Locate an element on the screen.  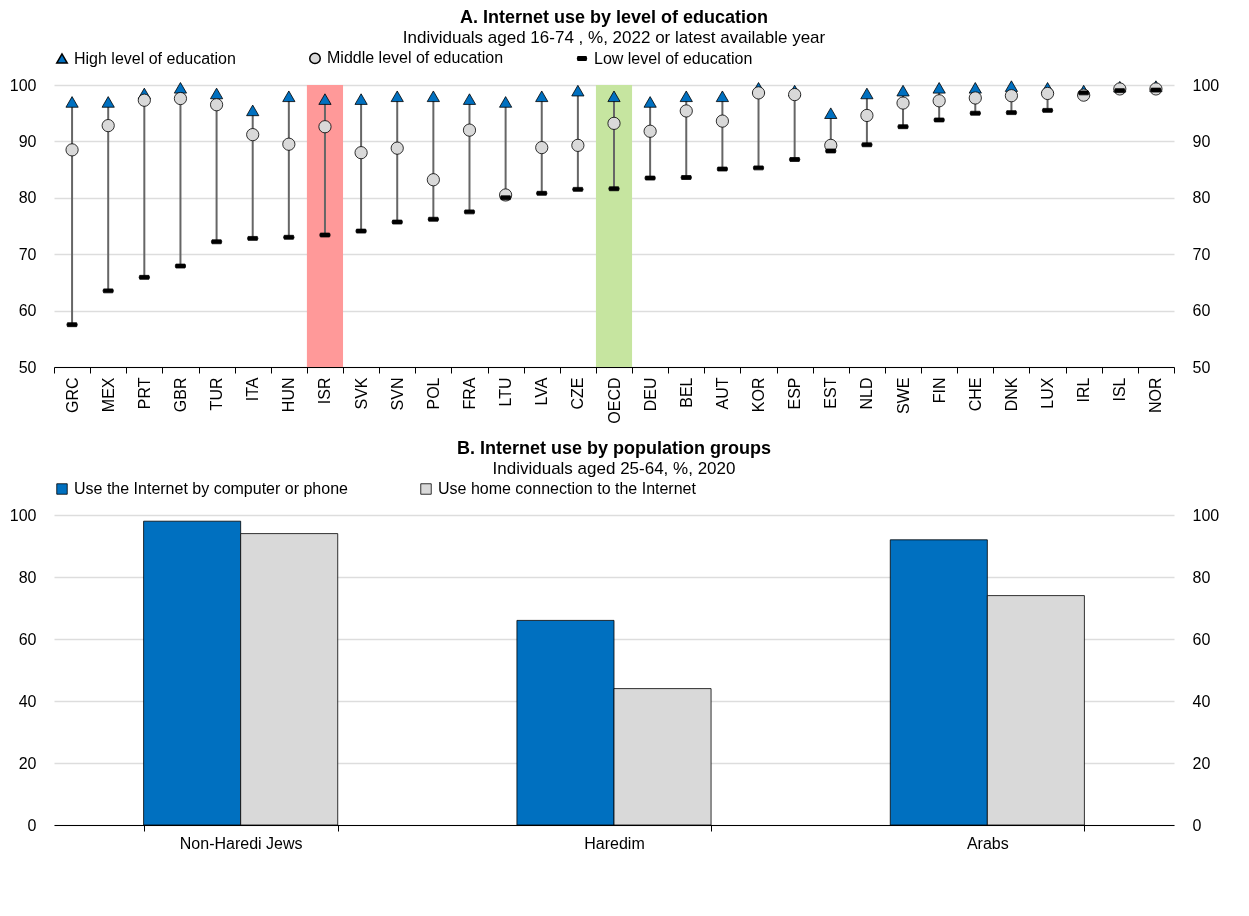
x-tick-label: KOR is located at coordinates (759, 395).